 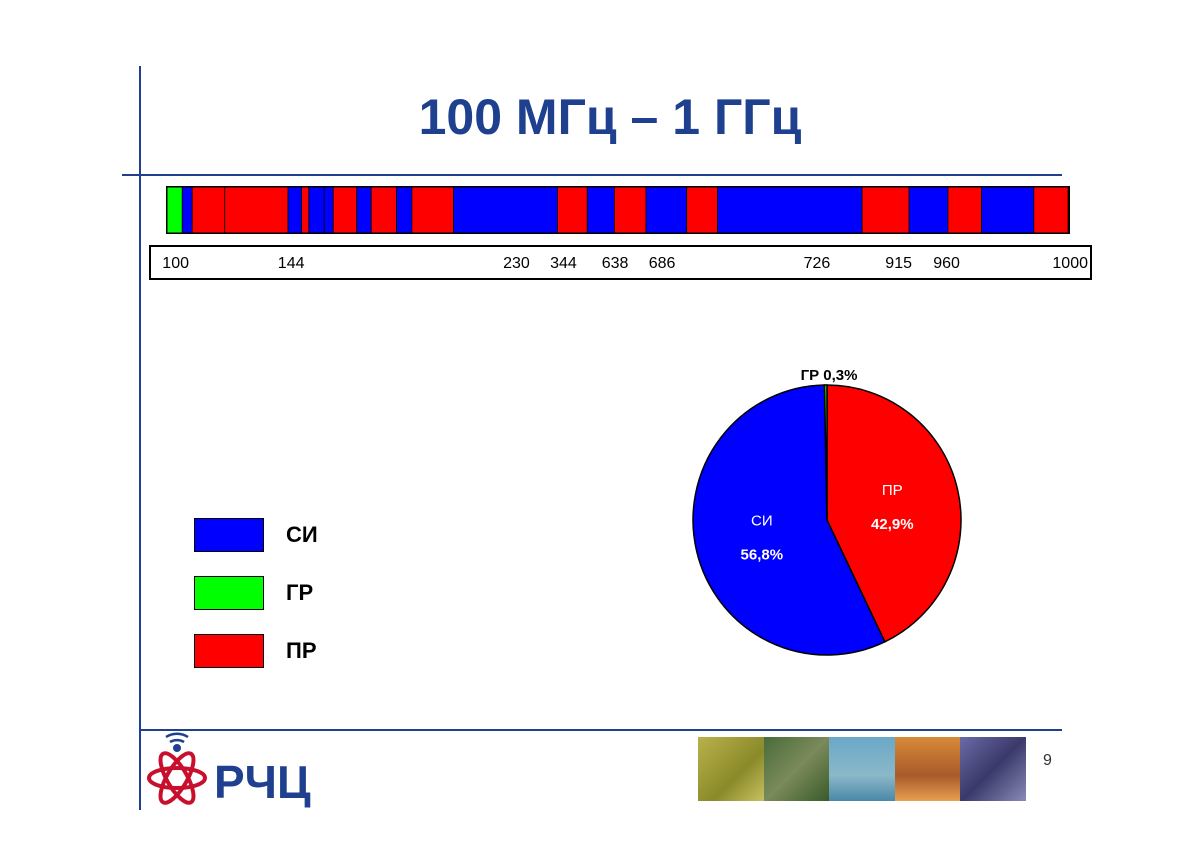 I want to click on pie-chart: ПР 42,9% СИ 56,8% ГР 0,3%, so click(x=827, y=511).